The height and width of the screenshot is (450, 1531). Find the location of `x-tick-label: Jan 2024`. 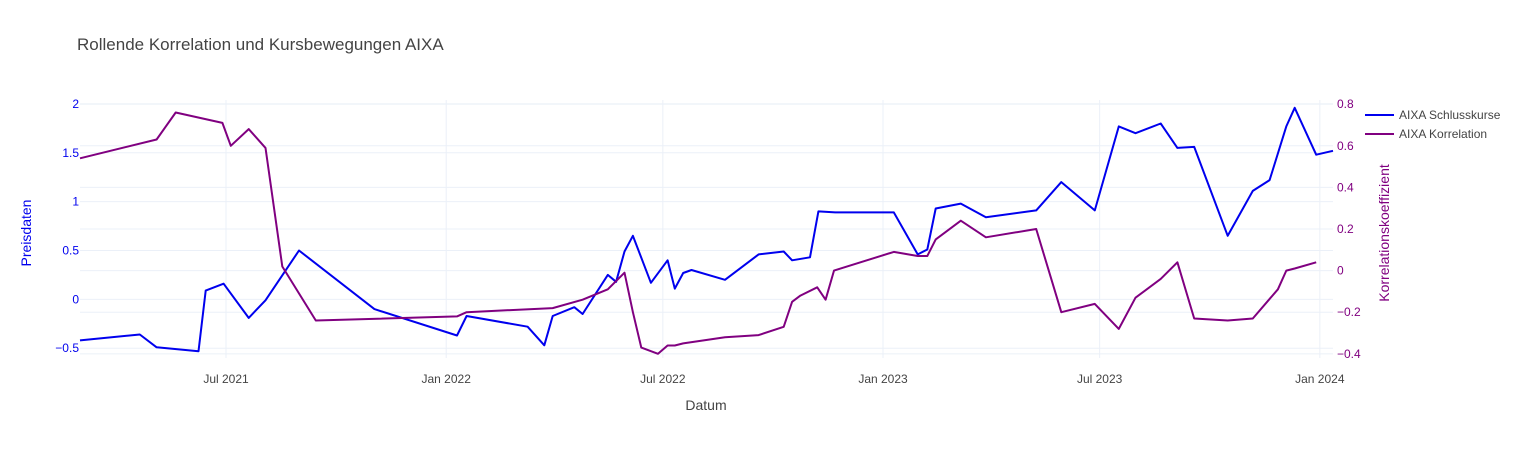

x-tick-label: Jan 2024 is located at coordinates (1320, 379).